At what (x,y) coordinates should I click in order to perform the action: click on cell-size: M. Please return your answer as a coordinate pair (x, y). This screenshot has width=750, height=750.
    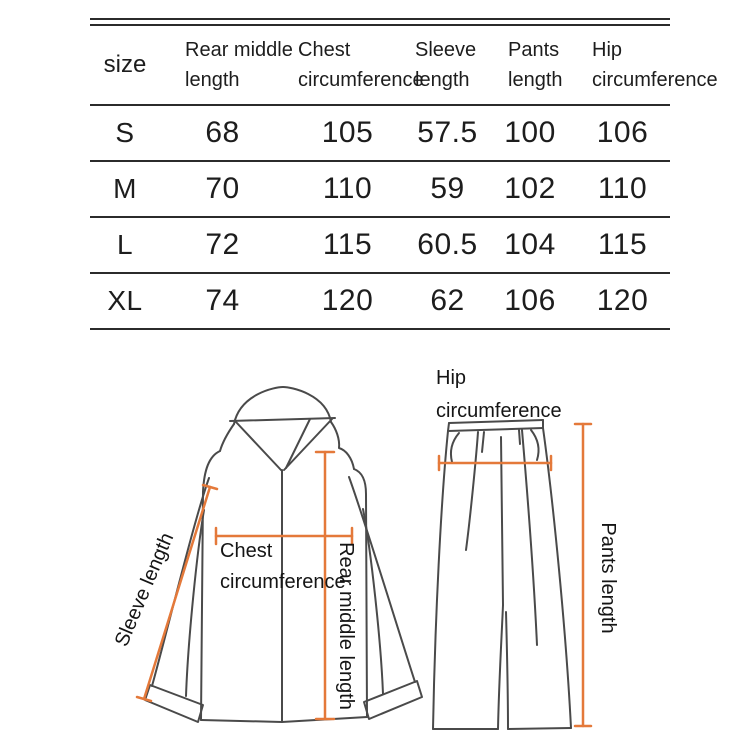
    Looking at the image, I should click on (125, 188).